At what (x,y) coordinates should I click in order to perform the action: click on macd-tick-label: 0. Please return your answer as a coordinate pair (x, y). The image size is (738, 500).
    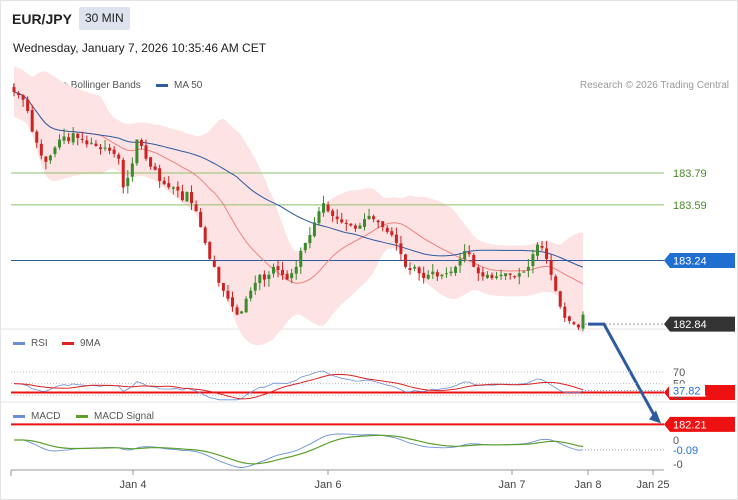
    Looking at the image, I should click on (676, 441).